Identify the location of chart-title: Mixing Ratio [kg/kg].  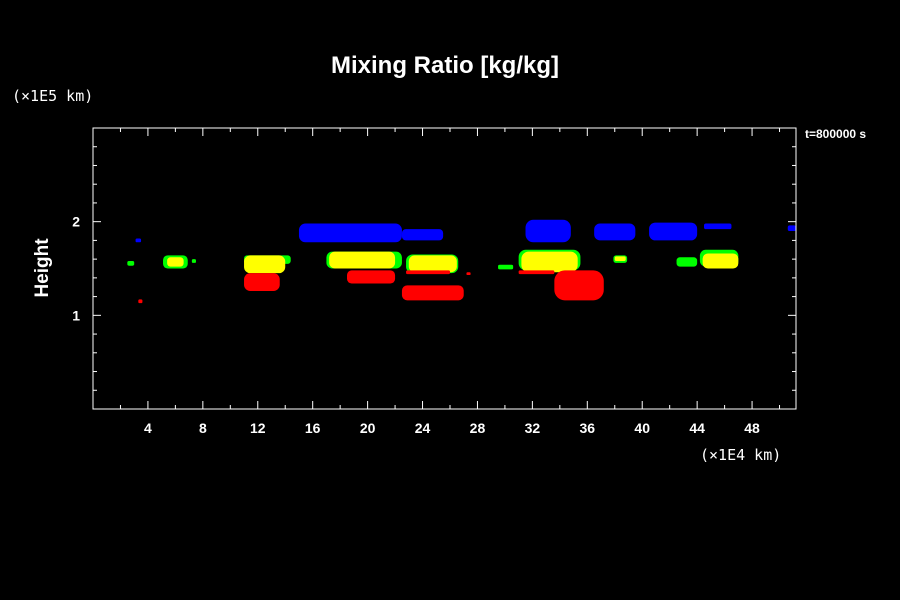
(445, 65).